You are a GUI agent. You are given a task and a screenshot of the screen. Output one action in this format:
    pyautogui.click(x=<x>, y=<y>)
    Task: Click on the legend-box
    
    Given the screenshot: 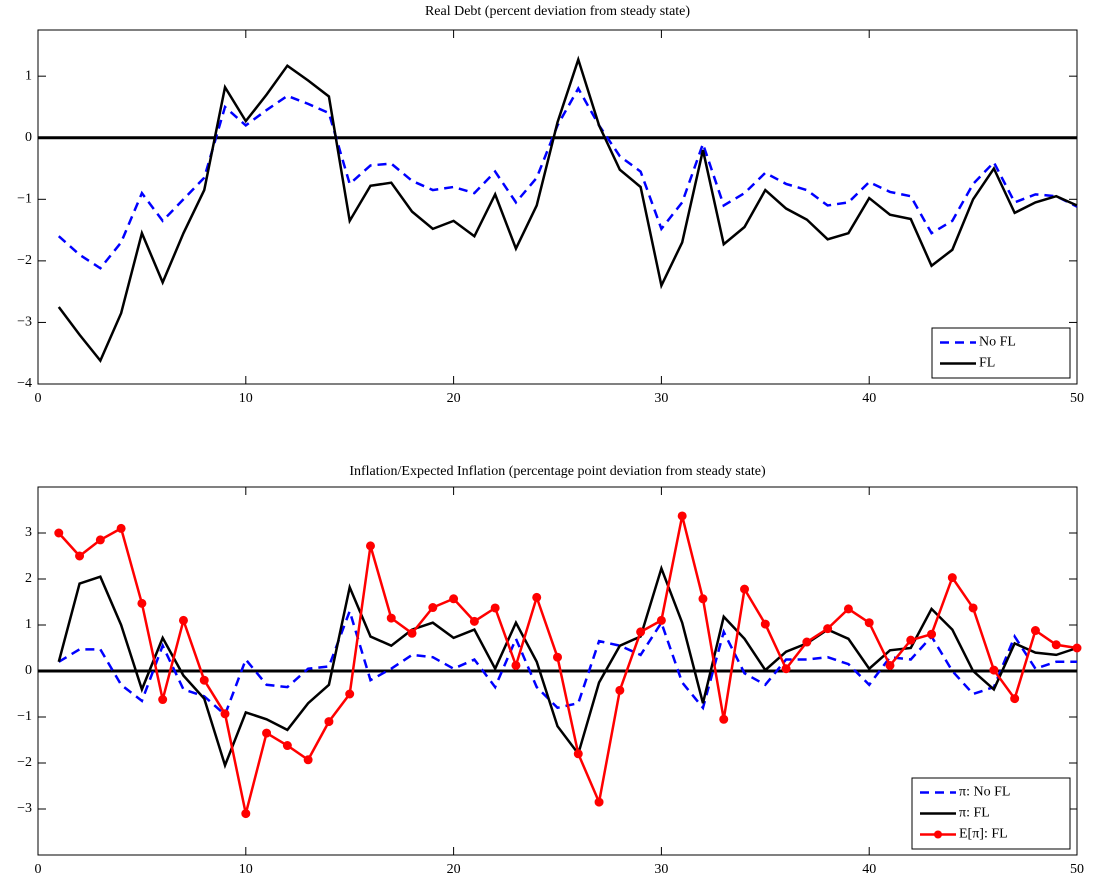 What is the action you would take?
    pyautogui.click(x=1001, y=353)
    